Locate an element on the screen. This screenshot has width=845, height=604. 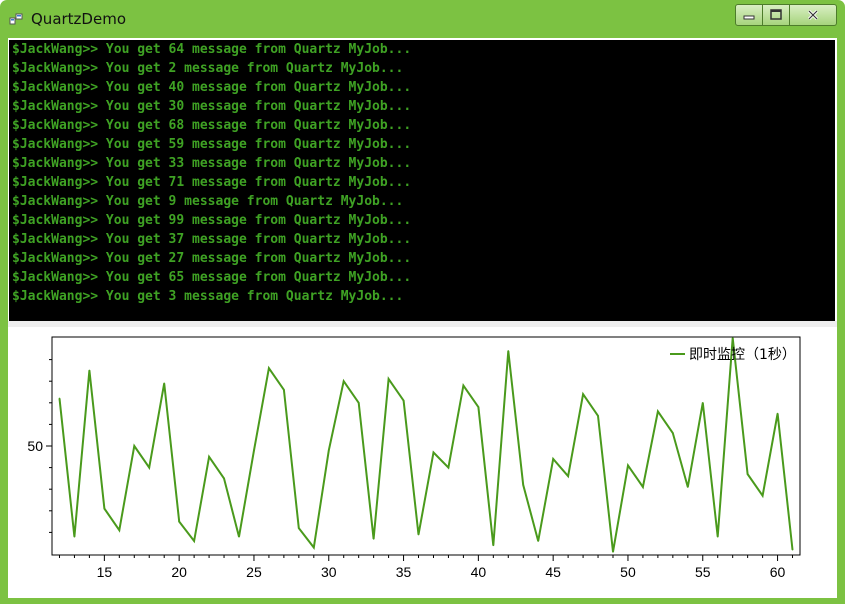
y-tick-label: 50 is located at coordinates (35, 446).